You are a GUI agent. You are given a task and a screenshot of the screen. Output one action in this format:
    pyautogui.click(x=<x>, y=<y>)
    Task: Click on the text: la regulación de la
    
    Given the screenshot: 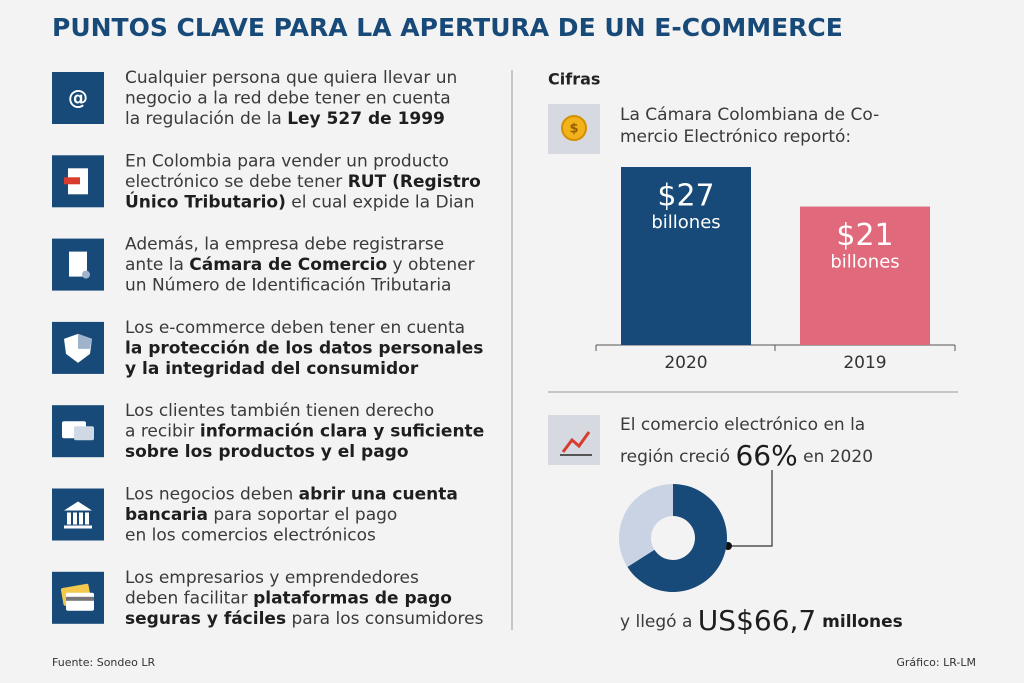 What is the action you would take?
    pyautogui.click(x=206, y=119)
    